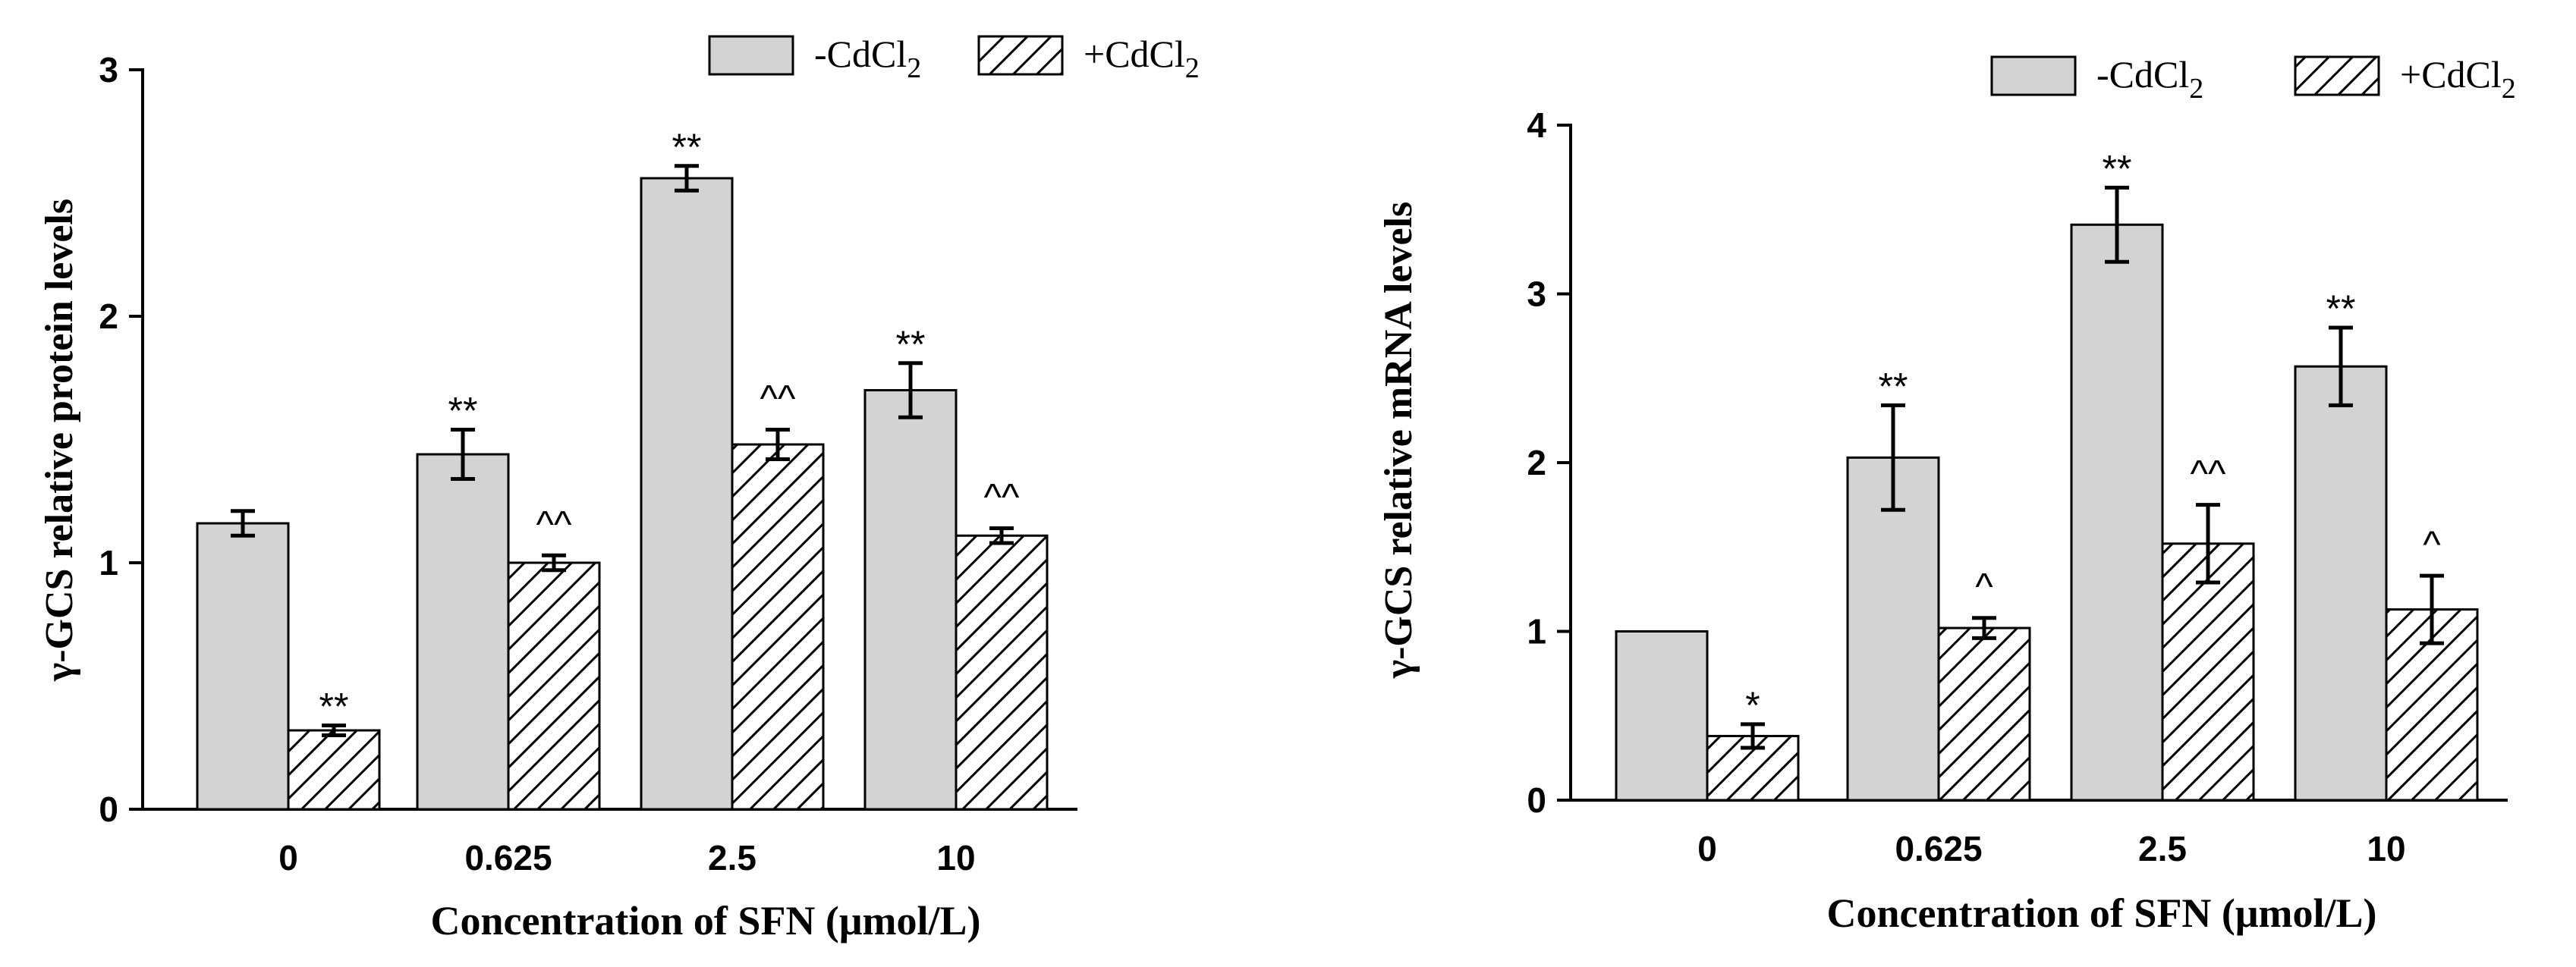 This screenshot has height=967, width=2576. Describe the element at coordinates (1536, 125) in the screenshot. I see `y-tick-label: 4` at that location.